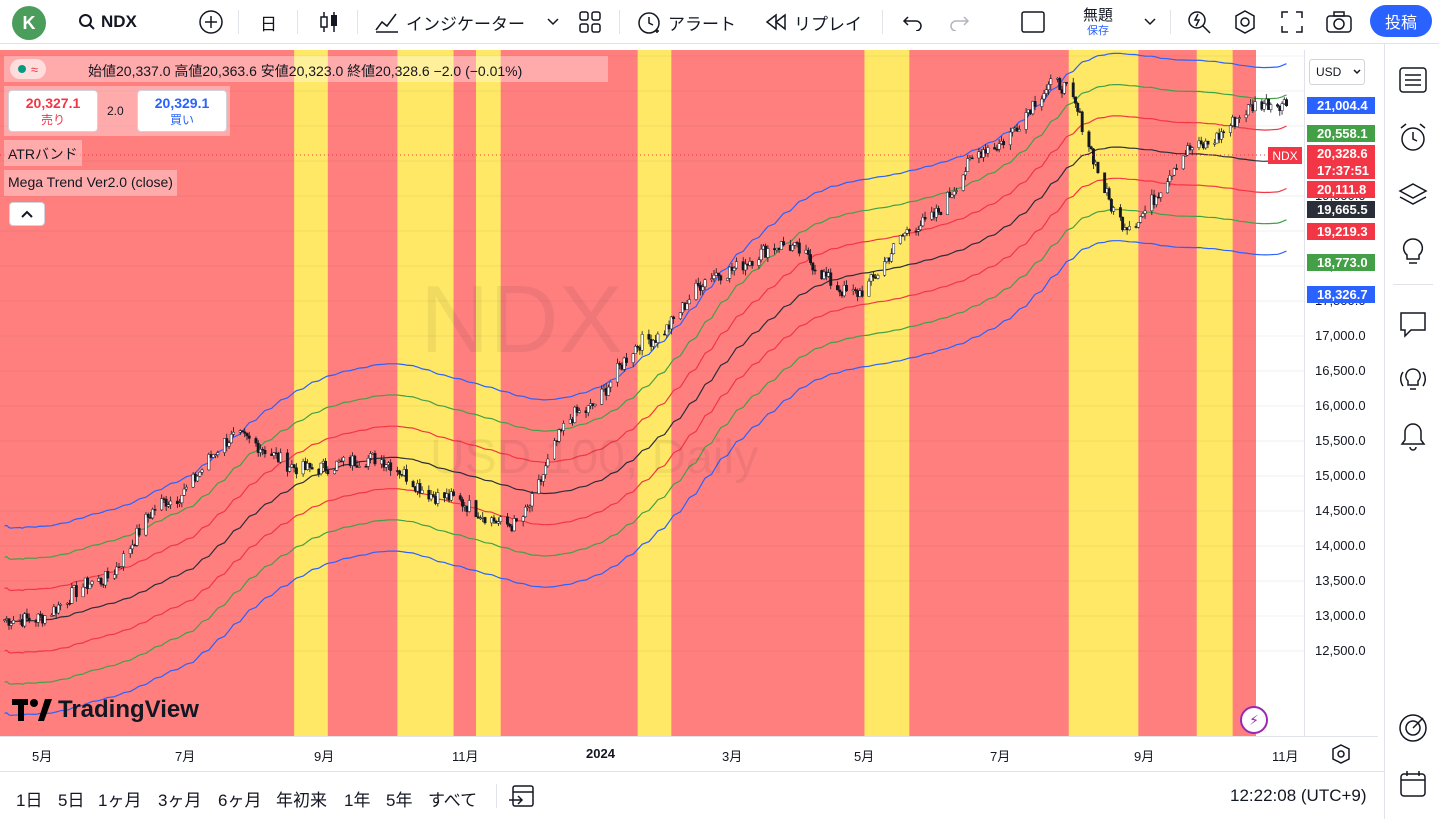 The height and width of the screenshot is (819, 1439). Describe the element at coordinates (329, 22) in the screenshot. I see `chart-type-button` at that location.